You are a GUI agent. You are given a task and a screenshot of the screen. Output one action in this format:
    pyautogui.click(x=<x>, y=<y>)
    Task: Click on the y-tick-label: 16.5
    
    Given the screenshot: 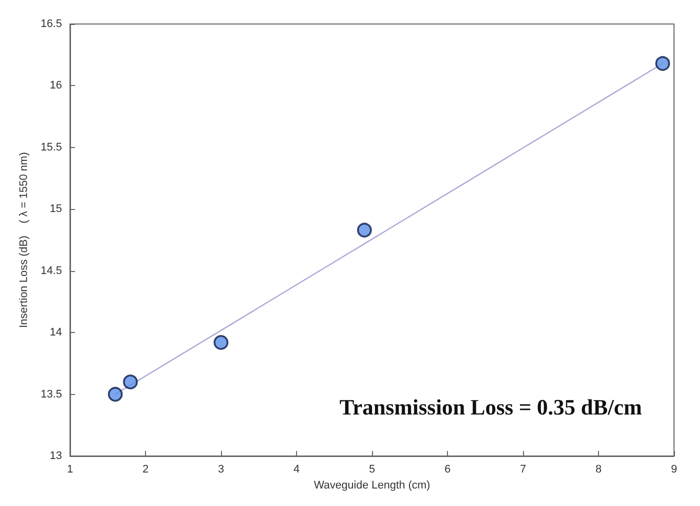 What is the action you would take?
    pyautogui.click(x=51, y=24)
    